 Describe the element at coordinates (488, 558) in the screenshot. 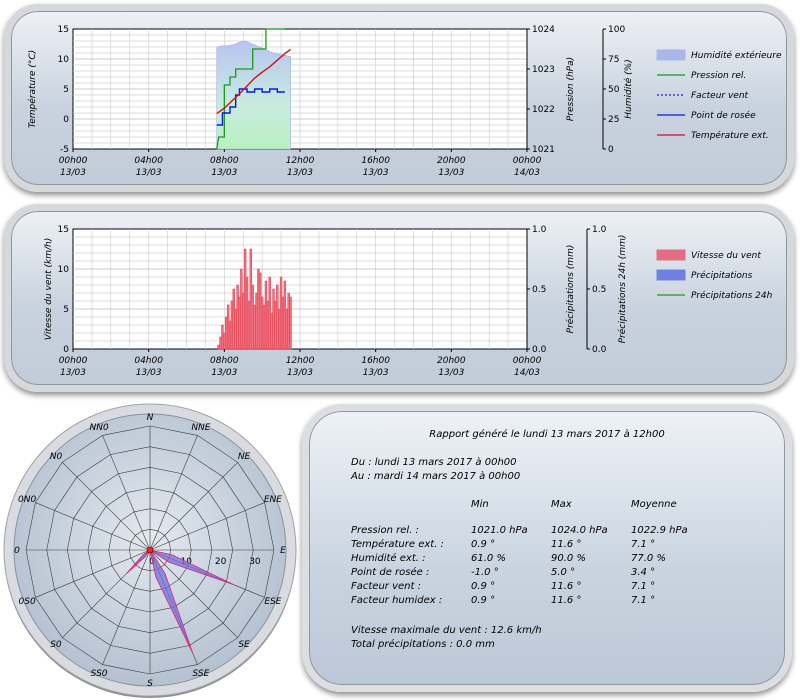

I see `report-cell-min: 61.0 %` at that location.